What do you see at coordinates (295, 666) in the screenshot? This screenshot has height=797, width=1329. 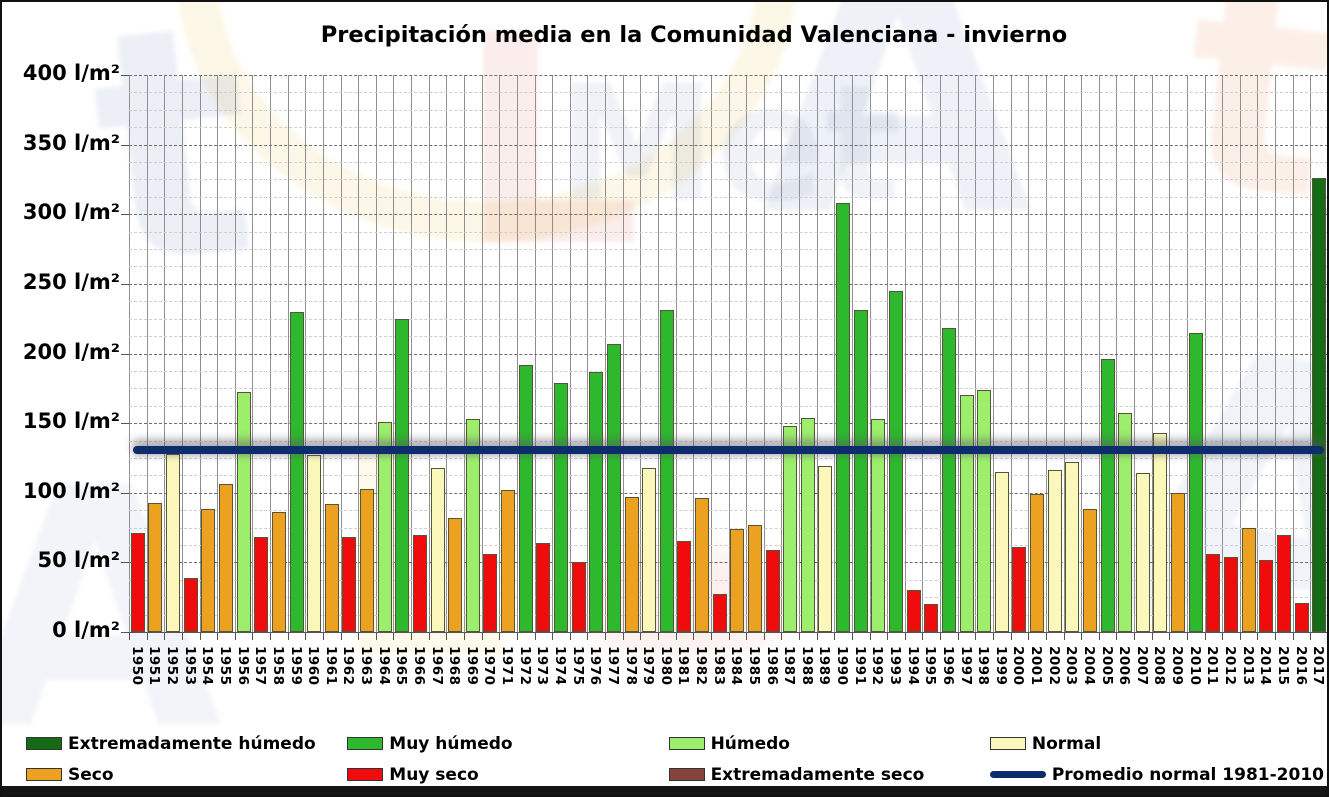 I see `x-axis-label: 1959` at bounding box center [295, 666].